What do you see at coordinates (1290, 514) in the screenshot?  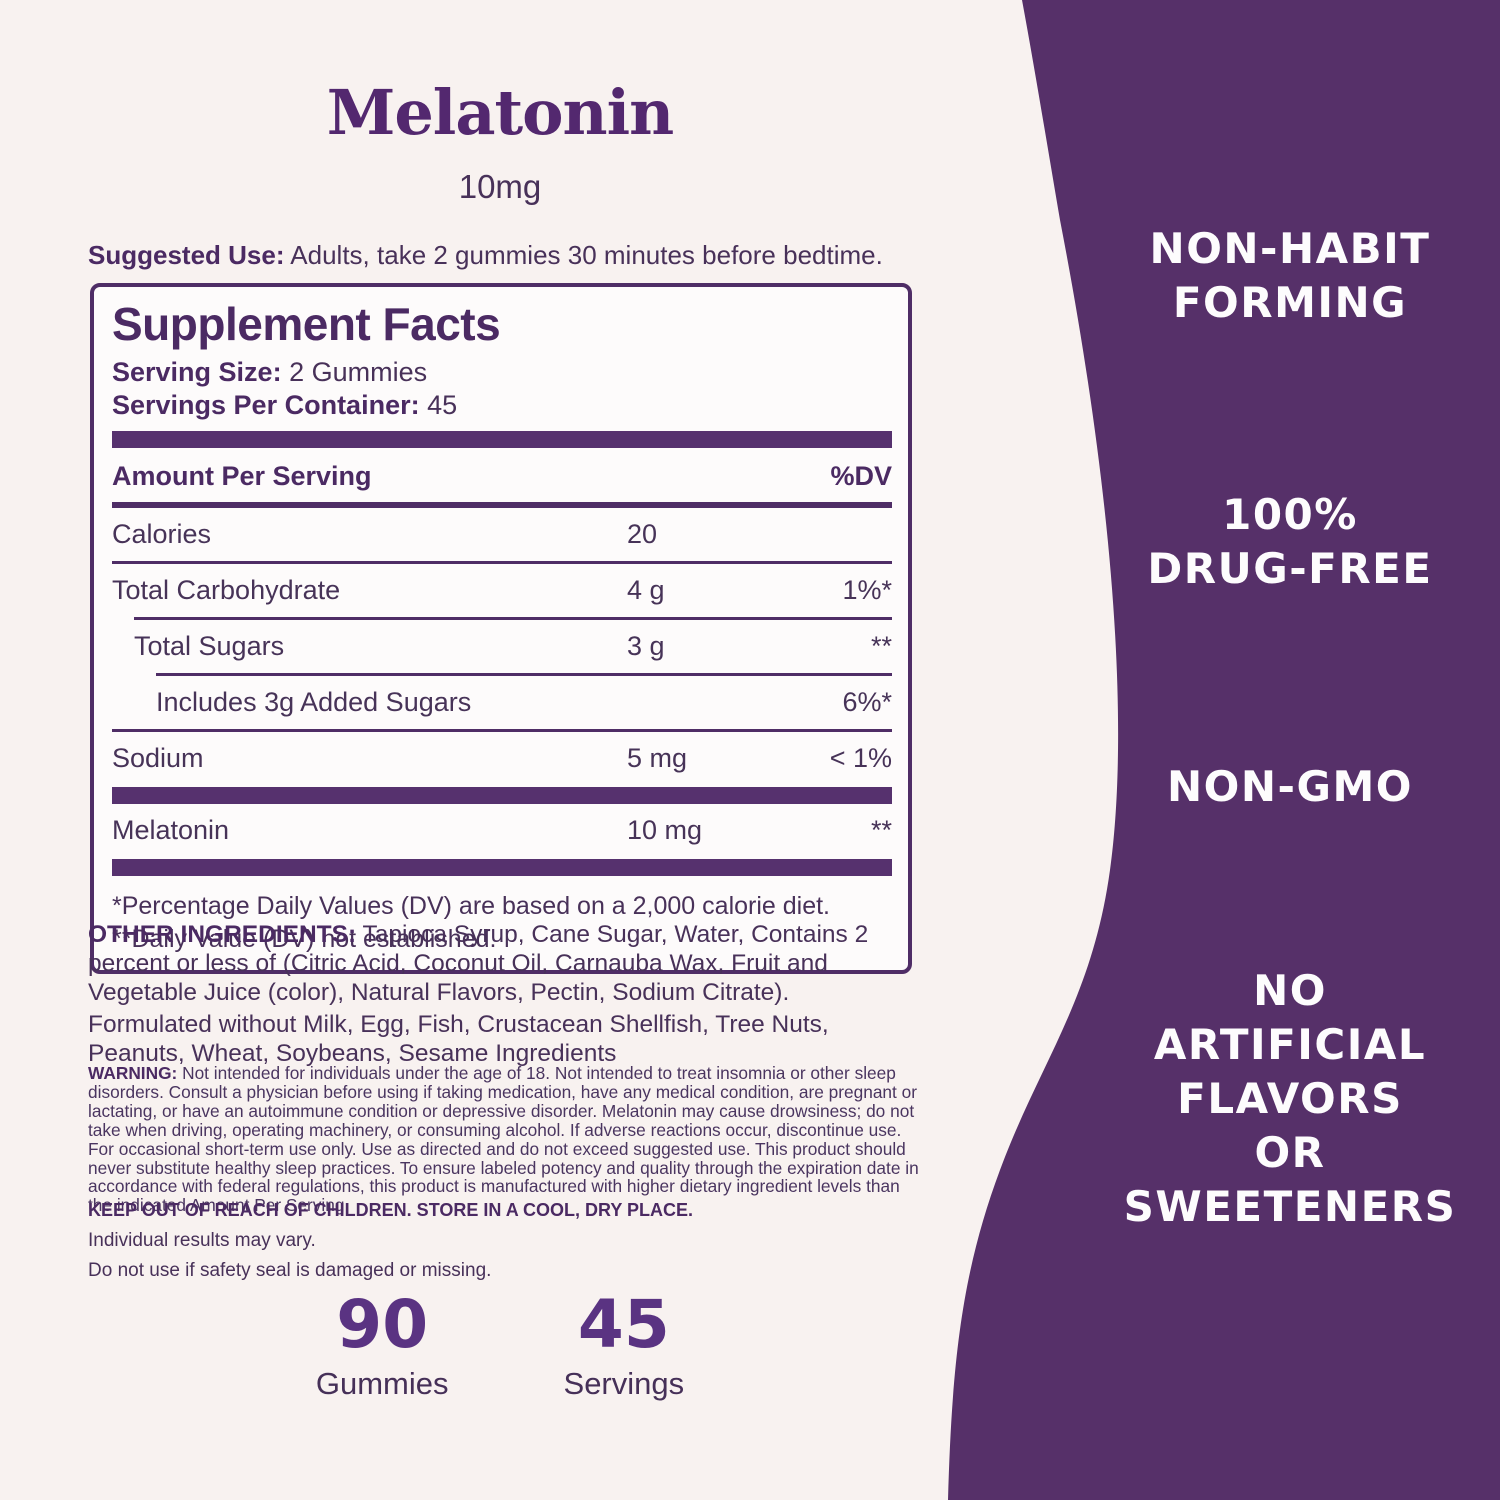 I see `claim-line: 100%` at bounding box center [1290, 514].